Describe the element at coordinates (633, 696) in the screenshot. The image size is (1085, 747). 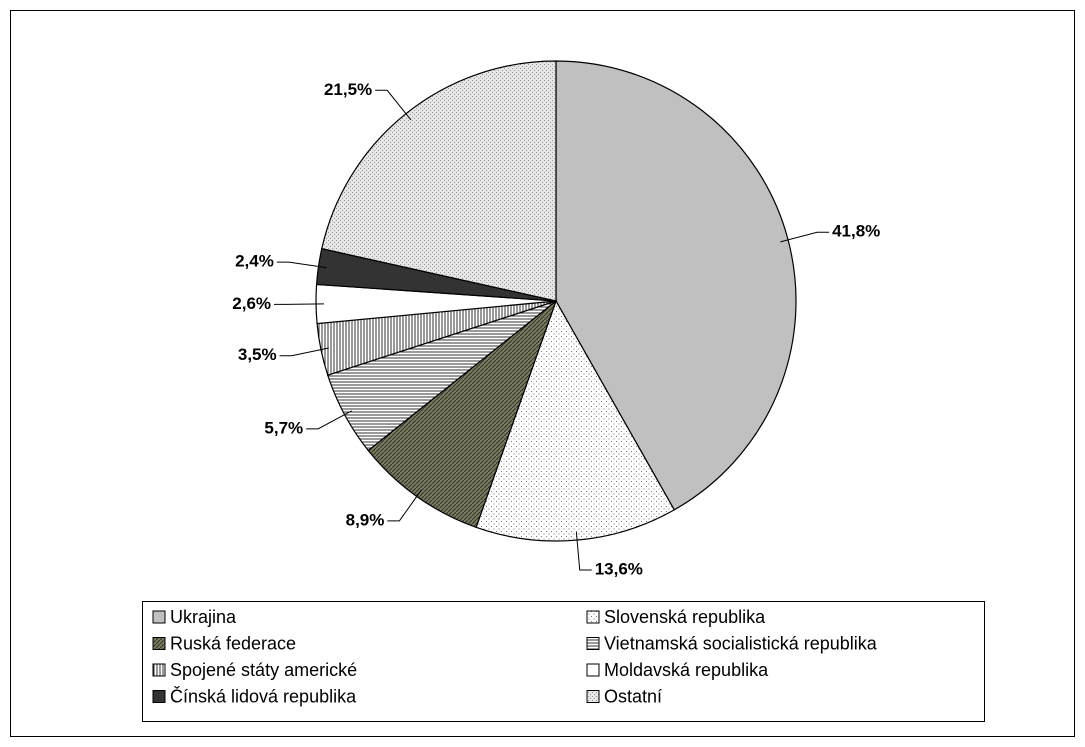
I see `legend-label: Ostatní` at that location.